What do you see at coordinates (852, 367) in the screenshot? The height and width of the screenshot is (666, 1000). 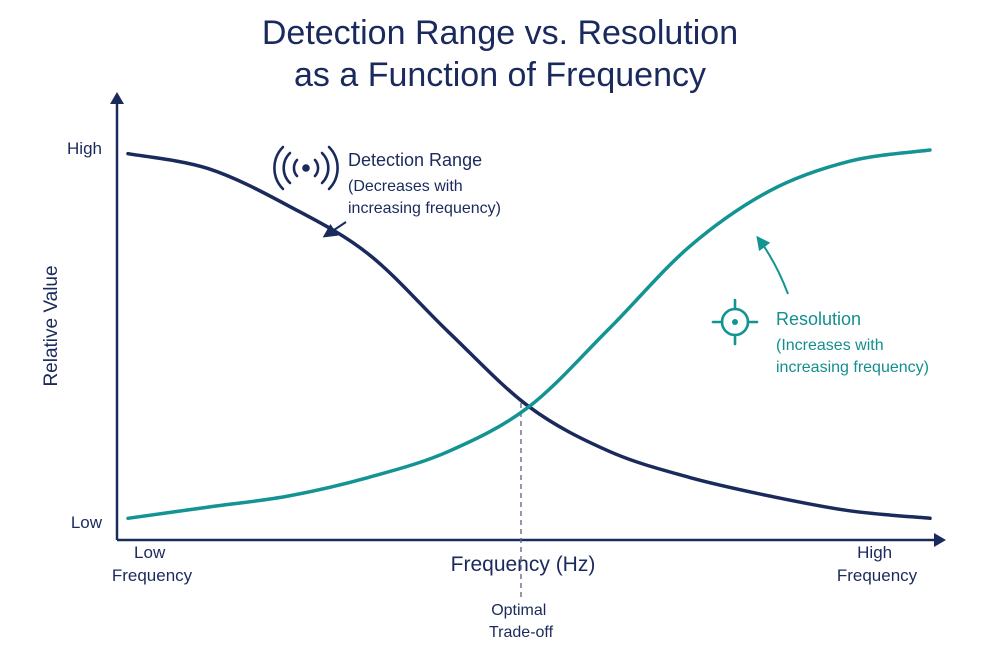 I see `resolution-annotation-line-3: increasing frequency)` at bounding box center [852, 367].